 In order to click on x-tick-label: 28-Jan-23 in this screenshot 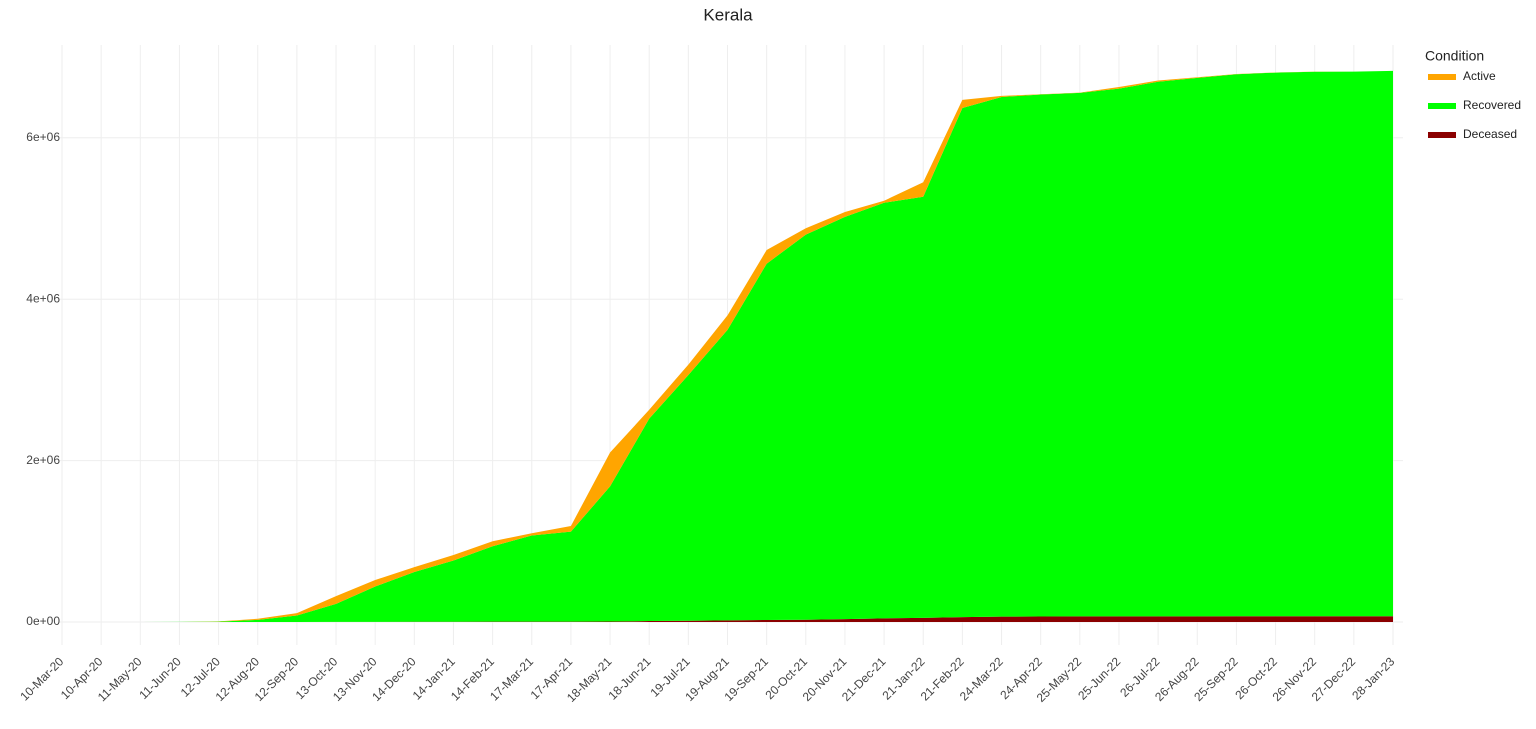, I will do `click(1373, 678)`.